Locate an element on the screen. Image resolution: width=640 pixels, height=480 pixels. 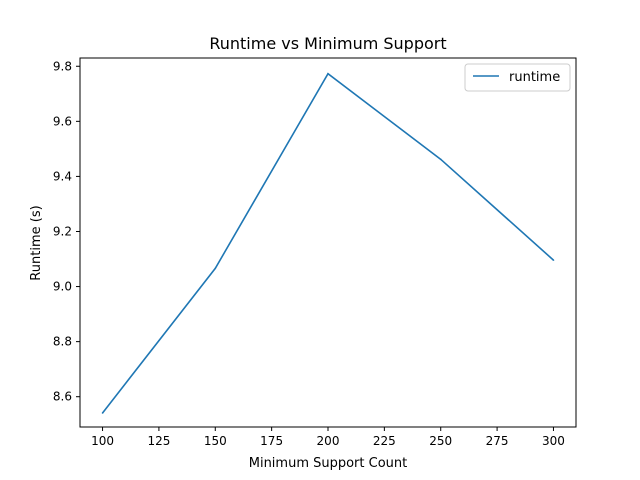
y-tick-label: 9.2 is located at coordinates (62, 231).